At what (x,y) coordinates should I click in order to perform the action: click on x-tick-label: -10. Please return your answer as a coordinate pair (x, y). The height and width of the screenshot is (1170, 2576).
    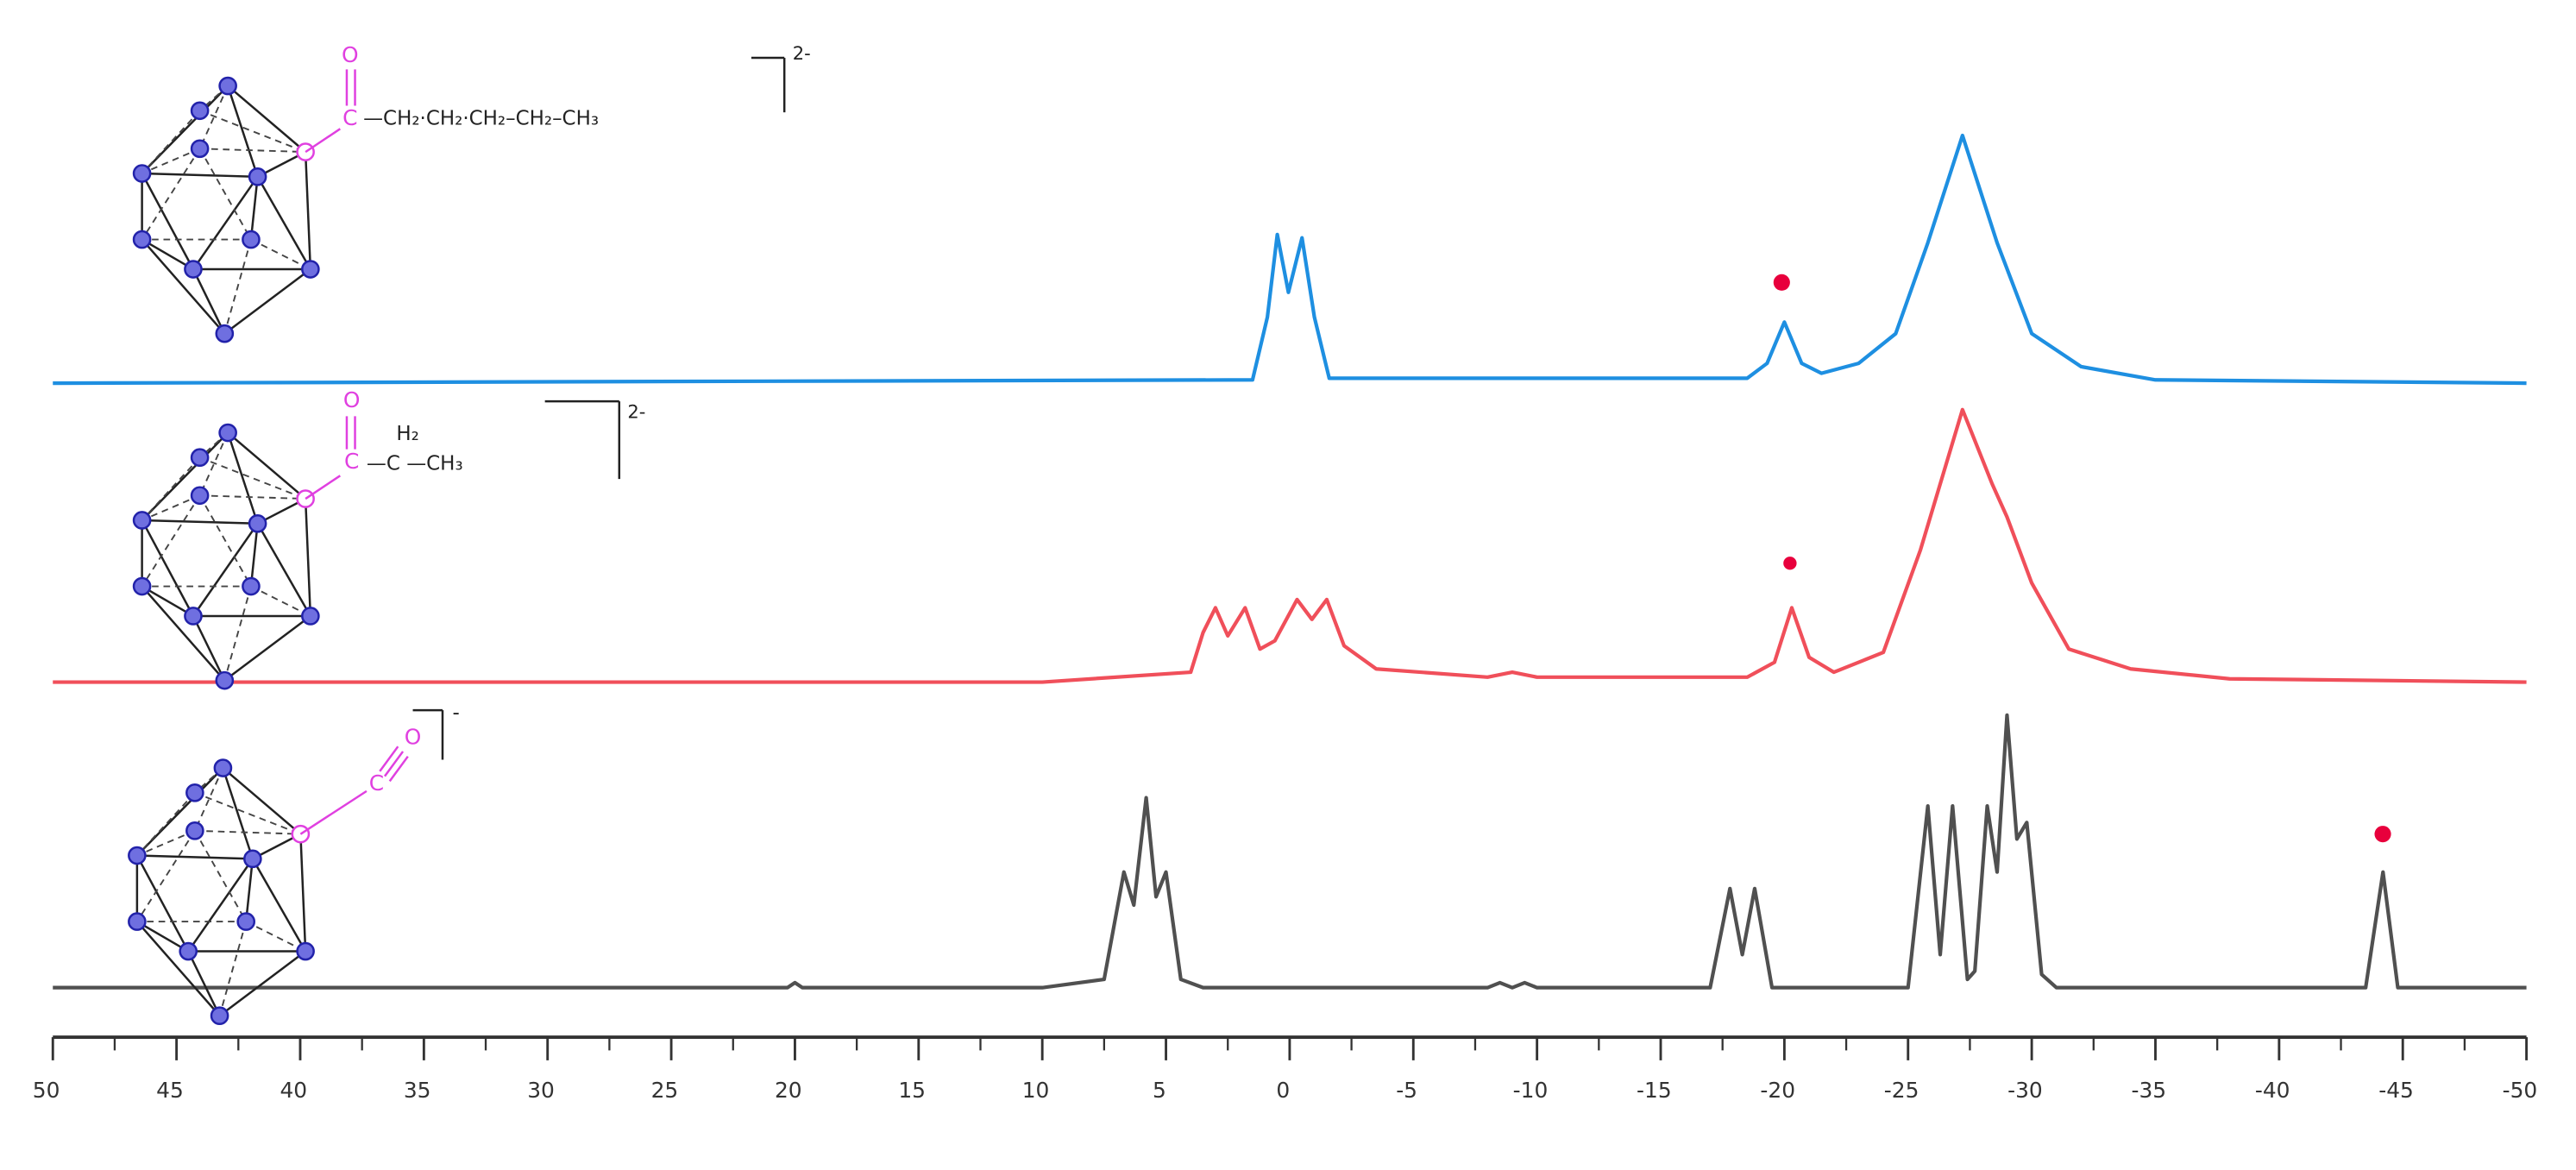
    Looking at the image, I should click on (1531, 1091).